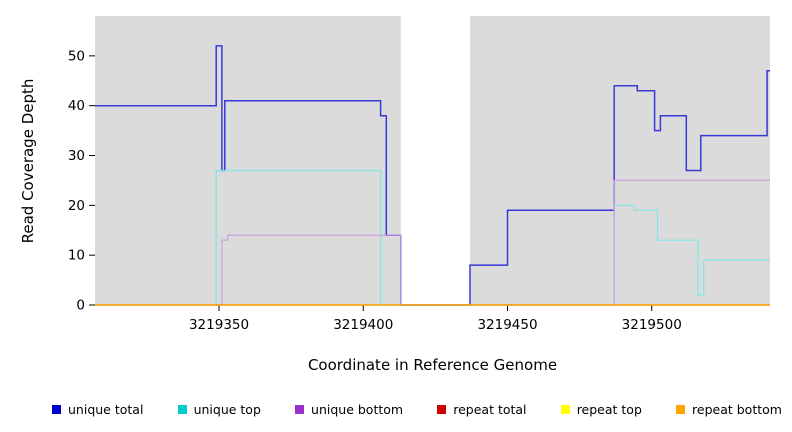 The height and width of the screenshot is (432, 792). What do you see at coordinates (76, 206) in the screenshot?
I see `y-tick-label: 20` at bounding box center [76, 206].